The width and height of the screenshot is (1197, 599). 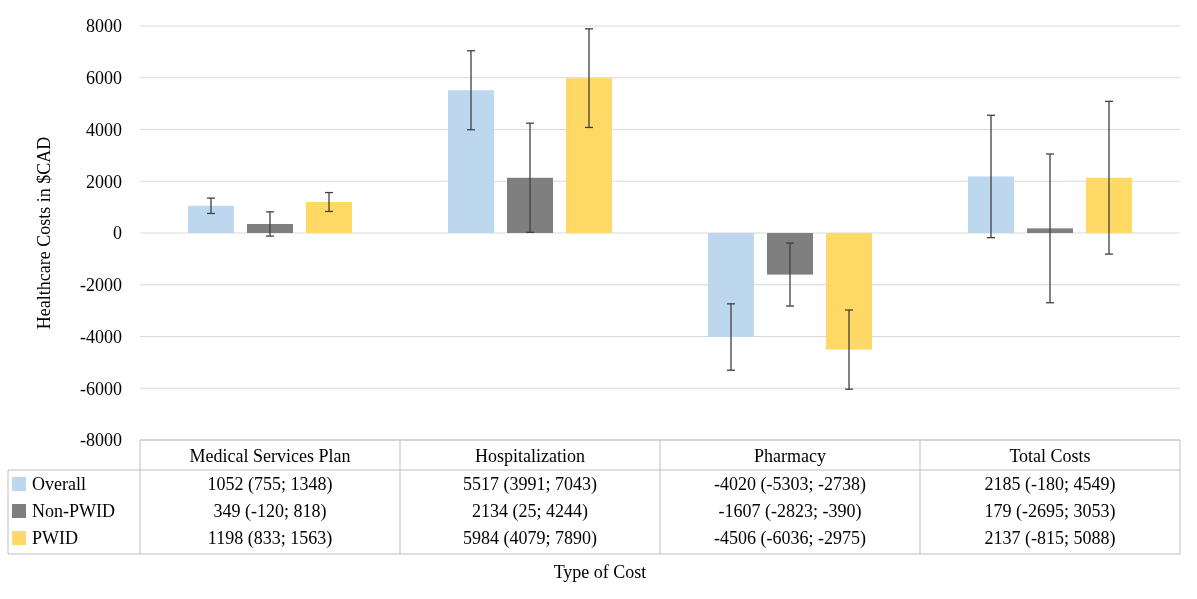 I want to click on data-label: 5517 (3991; 7043), so click(x=530, y=484).